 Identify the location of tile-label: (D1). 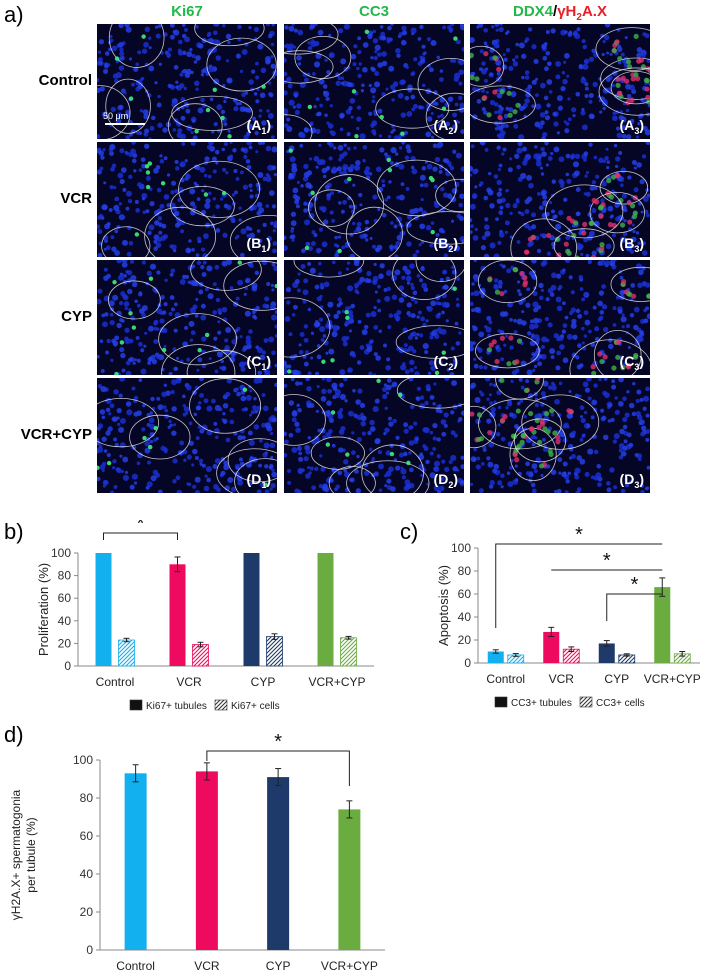
(258, 480).